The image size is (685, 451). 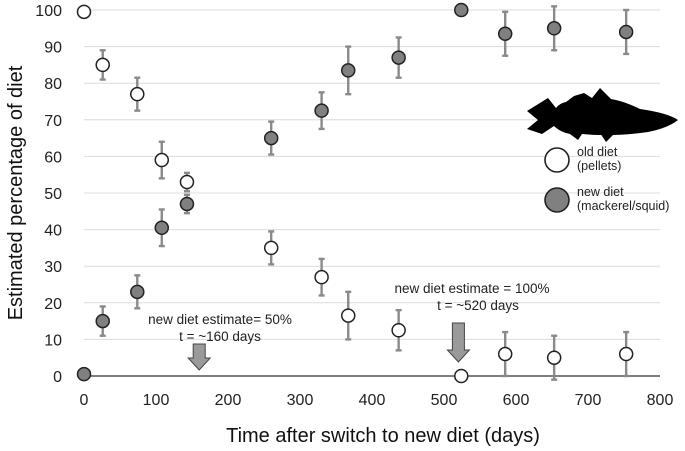 What do you see at coordinates (557, 160) in the screenshot?
I see `legend-old-diet-marker` at bounding box center [557, 160].